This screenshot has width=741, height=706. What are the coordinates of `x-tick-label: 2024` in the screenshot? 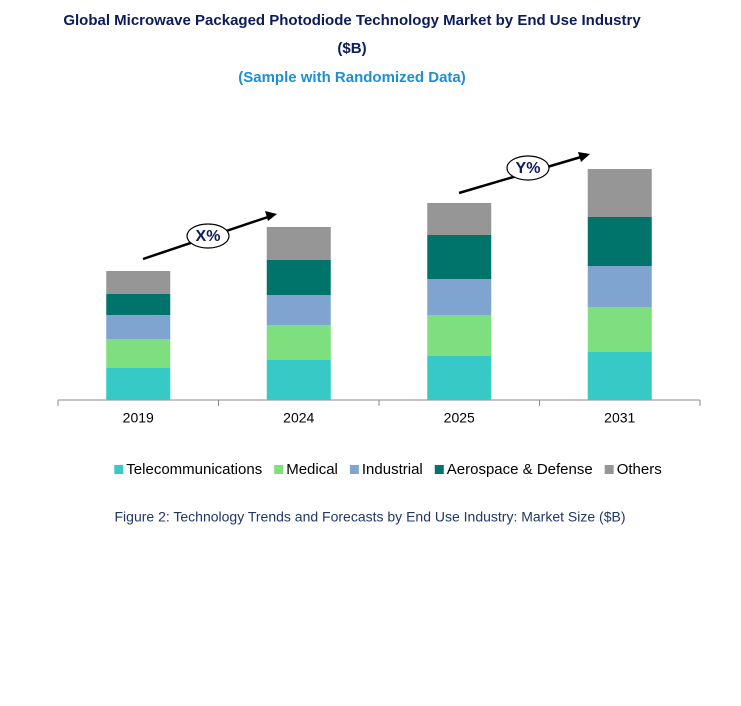 It's located at (298, 418).